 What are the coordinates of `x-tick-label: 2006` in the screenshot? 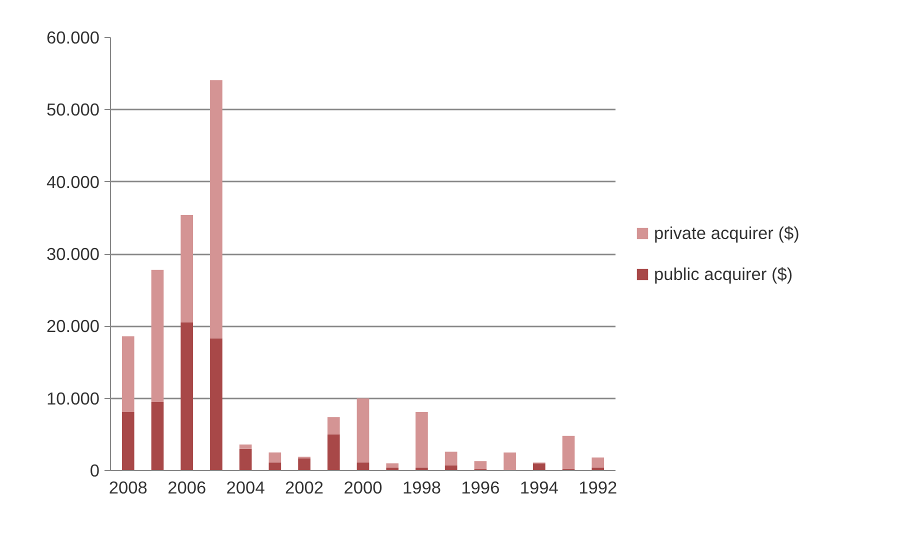 It's located at (187, 488).